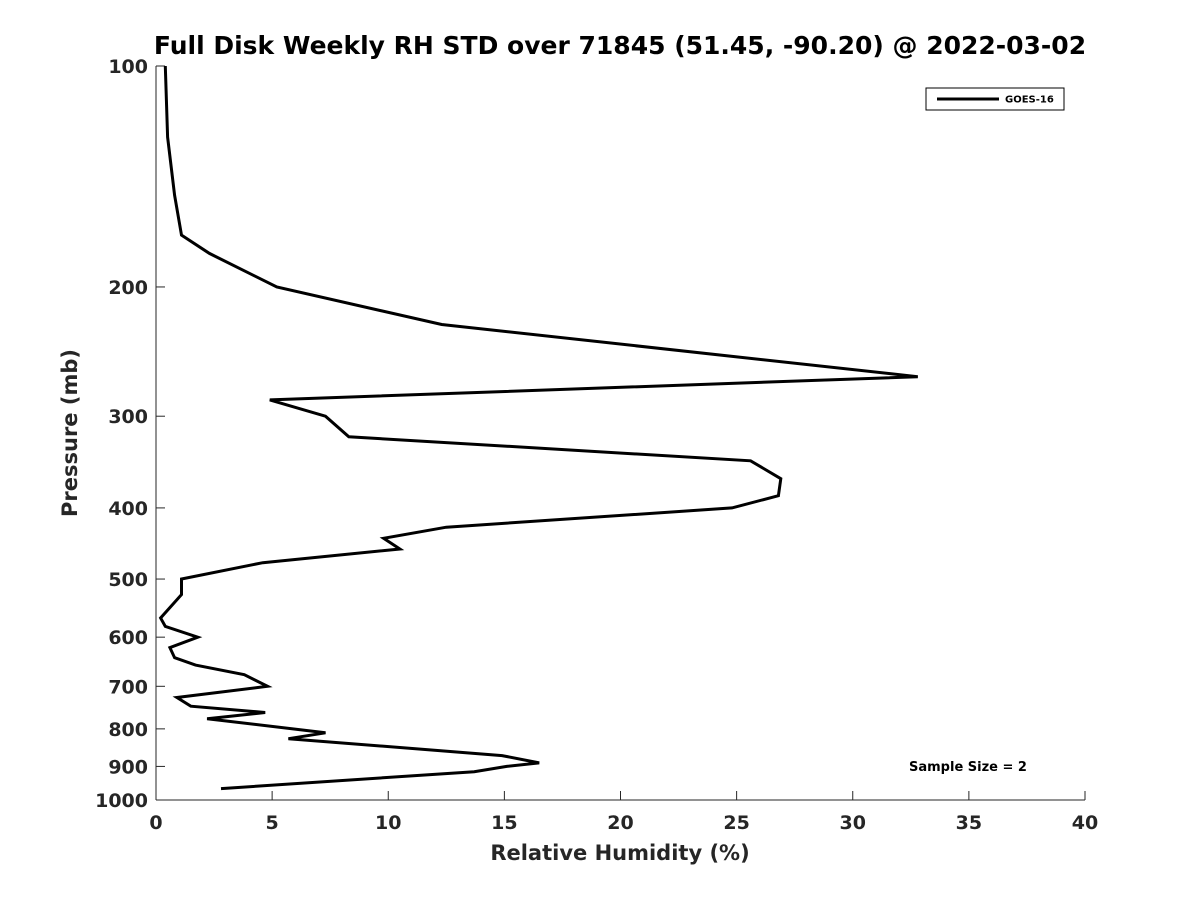  What do you see at coordinates (619, 853) in the screenshot?
I see `x-axis-label: Relative Humidity (%)` at bounding box center [619, 853].